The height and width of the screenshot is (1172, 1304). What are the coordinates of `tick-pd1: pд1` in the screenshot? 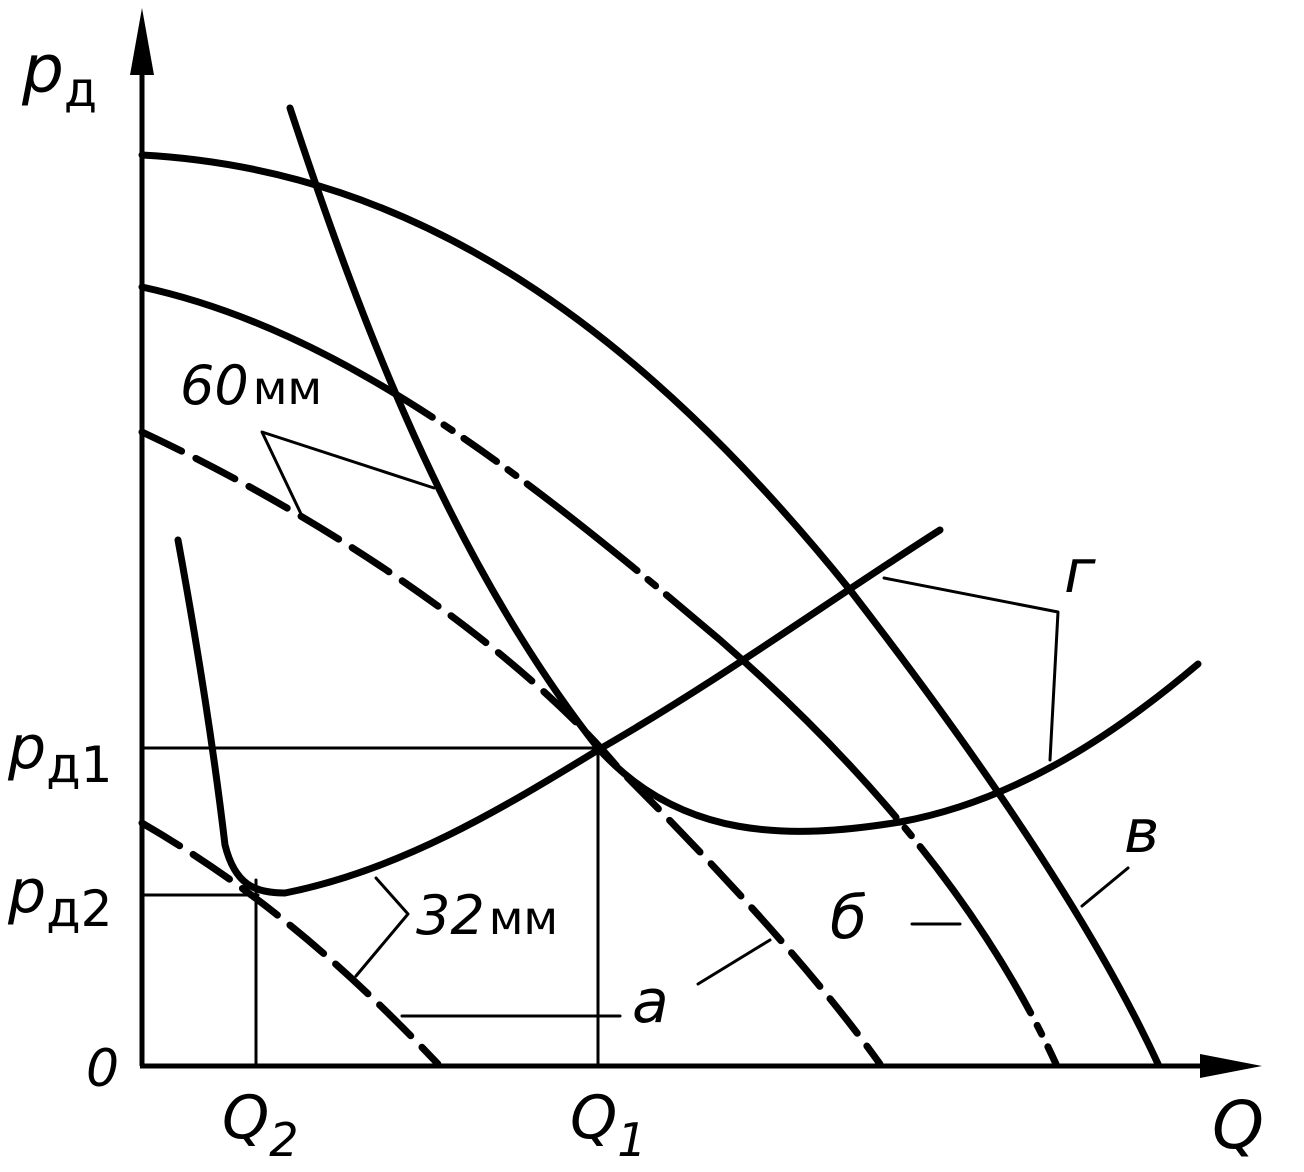 It's located at (59, 753).